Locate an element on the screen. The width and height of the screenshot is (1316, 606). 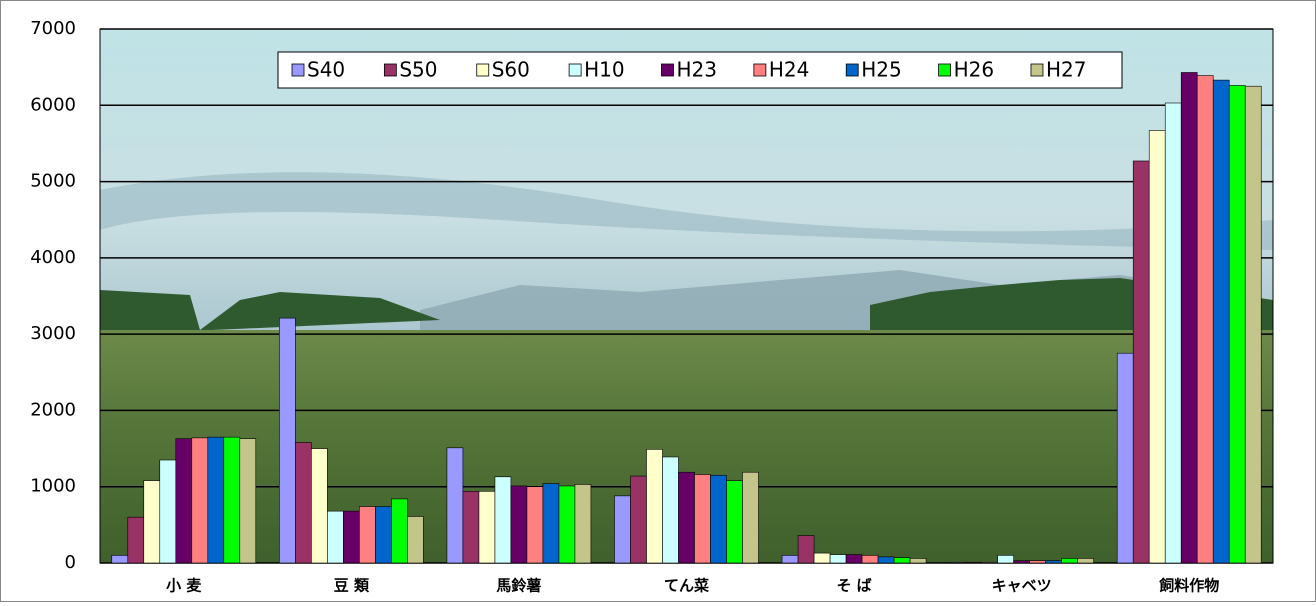
x-tick-label: キャベツ is located at coordinates (1022, 586).